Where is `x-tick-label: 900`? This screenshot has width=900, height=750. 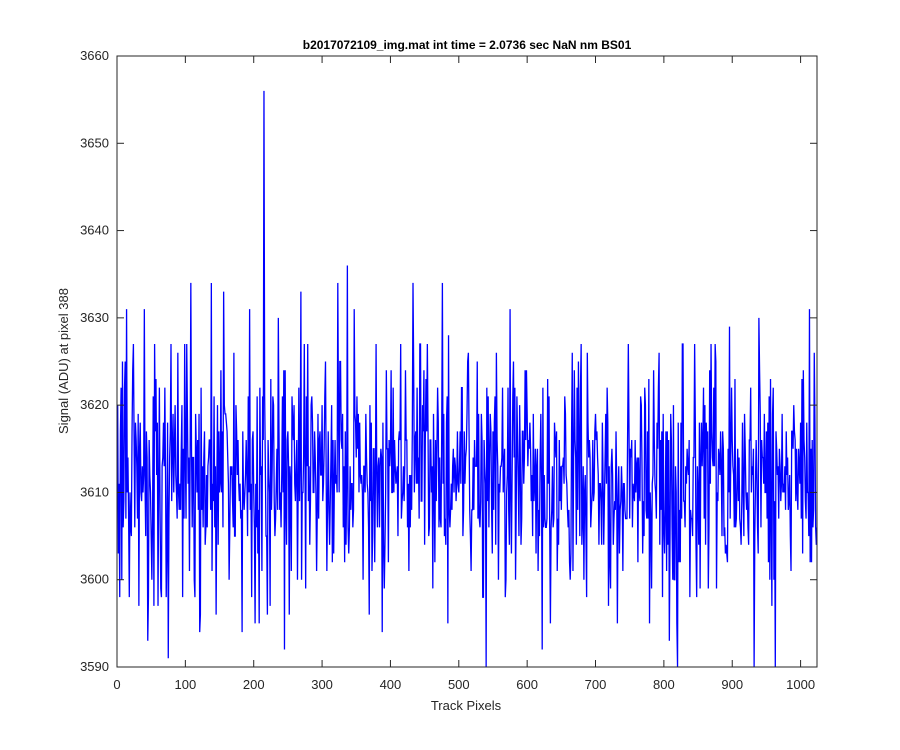
x-tick-label: 900 is located at coordinates (732, 684).